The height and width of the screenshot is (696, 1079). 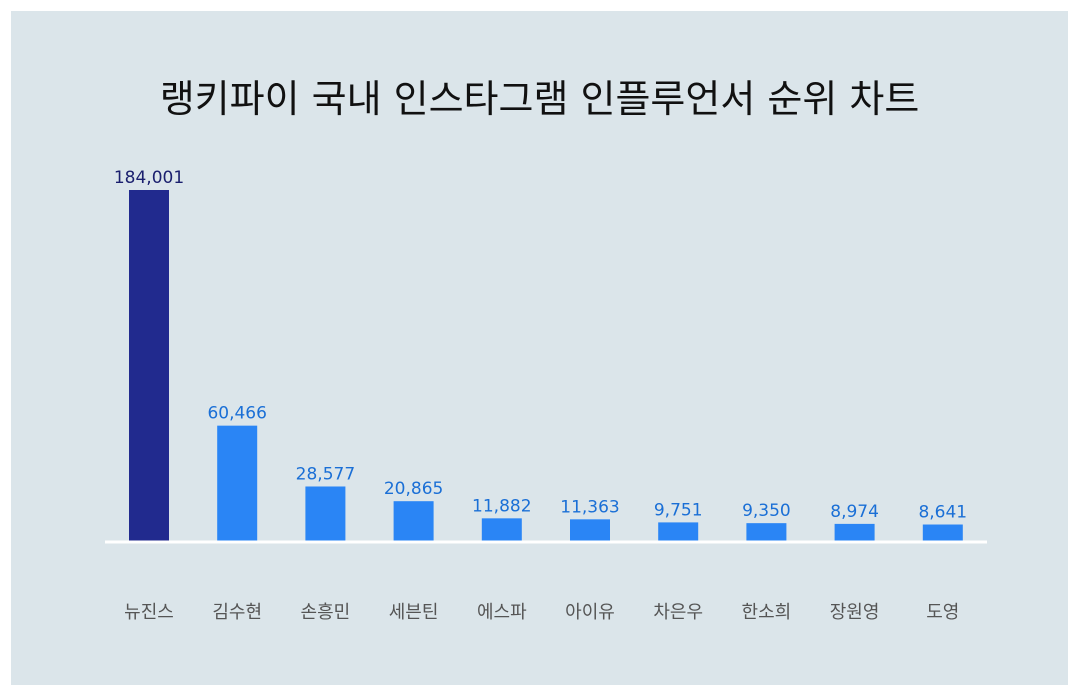 What do you see at coordinates (236, 414) in the screenshot?
I see `data-label: 60,466` at bounding box center [236, 414].